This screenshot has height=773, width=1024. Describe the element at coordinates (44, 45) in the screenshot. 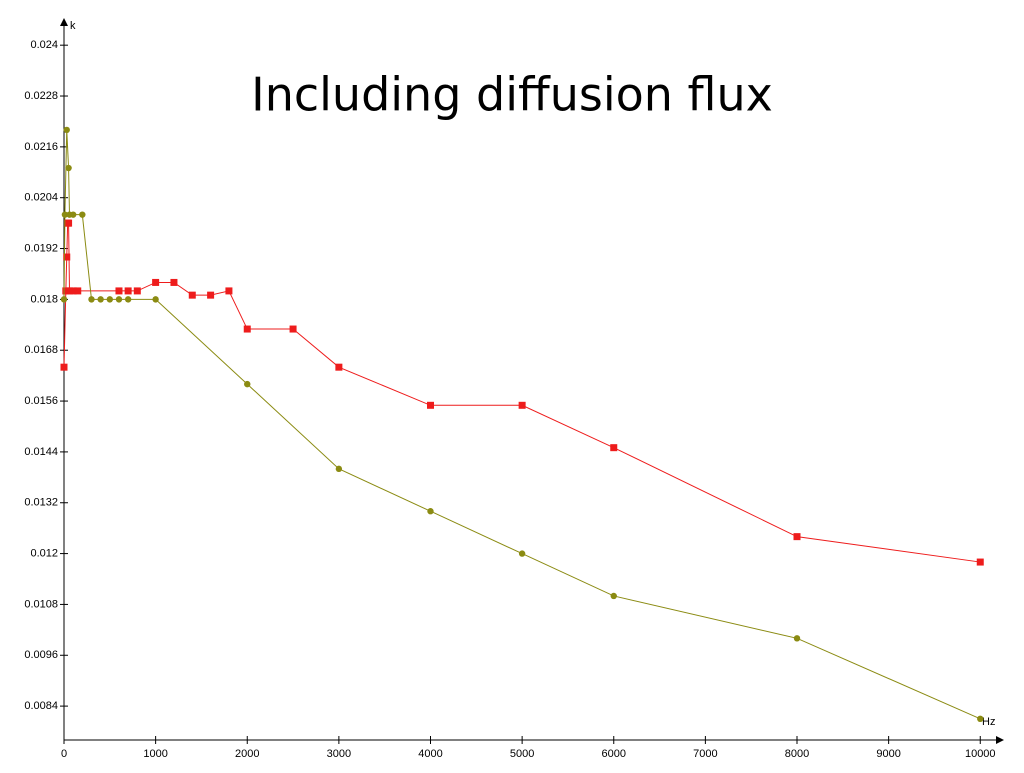

I see `y-tick-label: 0.024` at that location.